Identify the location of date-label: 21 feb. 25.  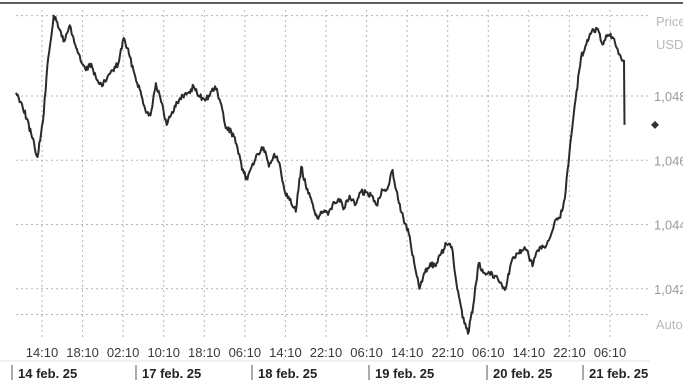
(618, 373).